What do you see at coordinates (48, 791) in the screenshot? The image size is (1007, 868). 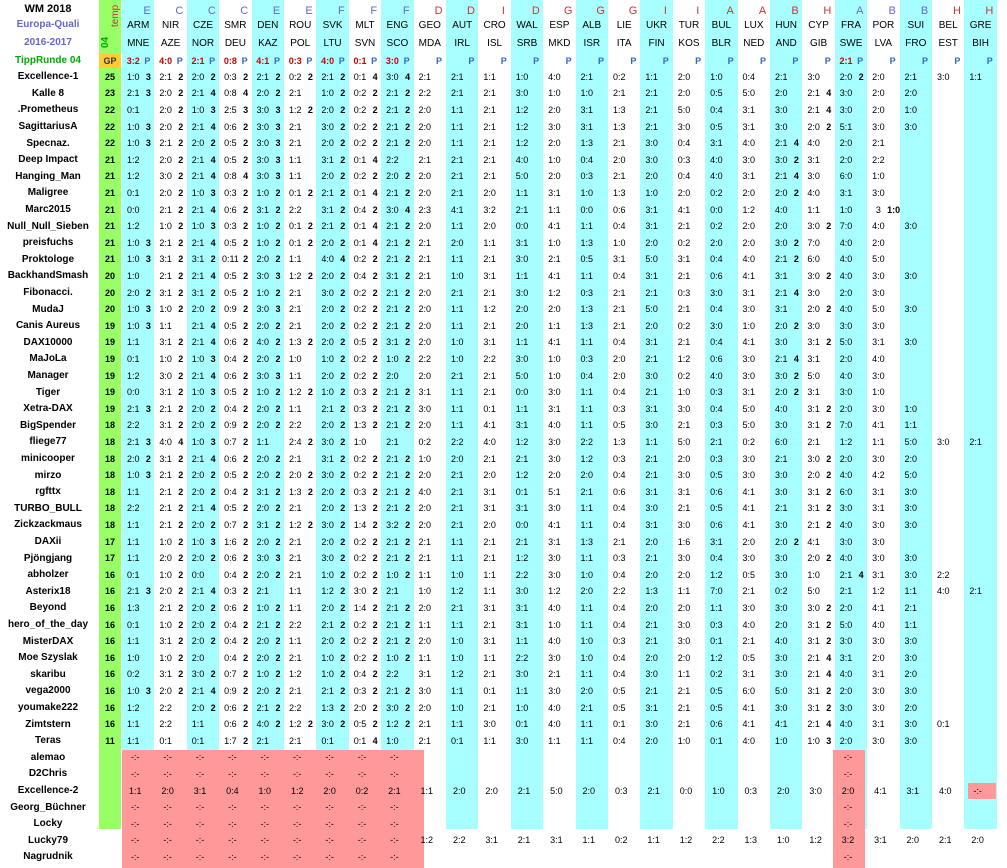 I see `player-name: Excellence-2` at bounding box center [48, 791].